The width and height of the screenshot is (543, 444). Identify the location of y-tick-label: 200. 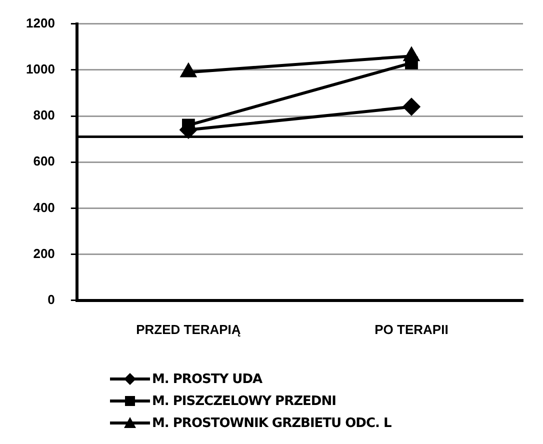
(44, 253).